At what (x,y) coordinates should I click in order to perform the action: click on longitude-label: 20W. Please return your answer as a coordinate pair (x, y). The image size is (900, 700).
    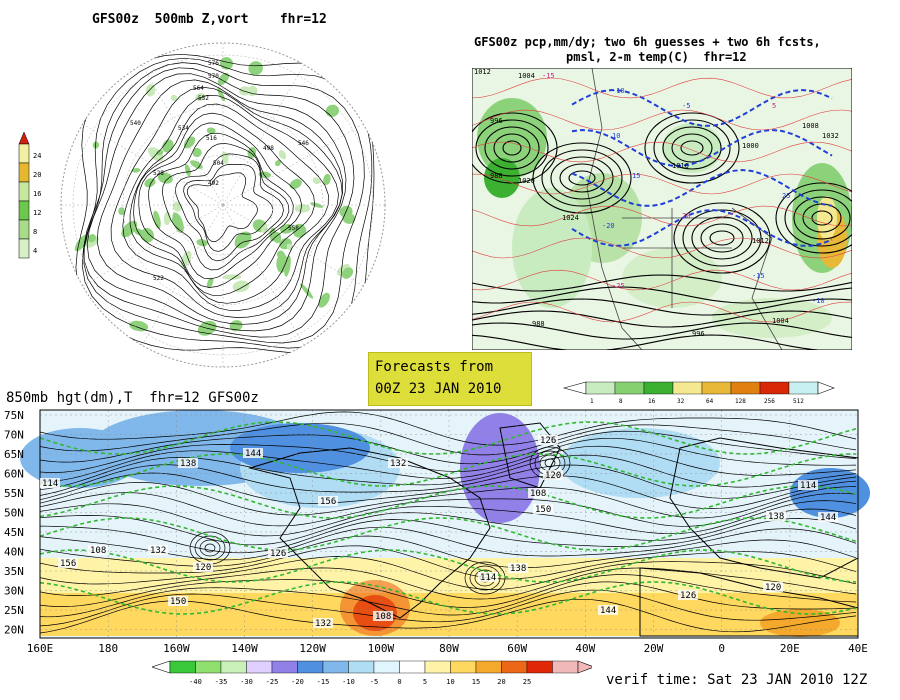
    Looking at the image, I should click on (654, 648).